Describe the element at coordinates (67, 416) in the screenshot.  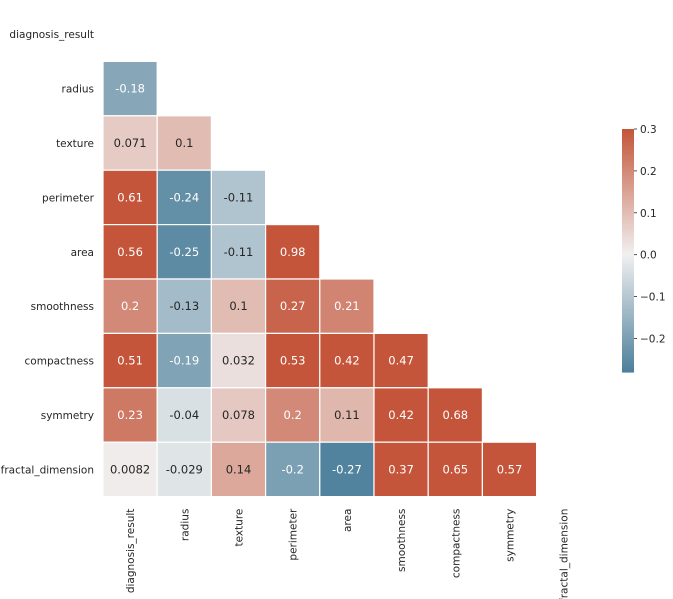
I see `y-tick-label-symmetry: symmetry` at that location.